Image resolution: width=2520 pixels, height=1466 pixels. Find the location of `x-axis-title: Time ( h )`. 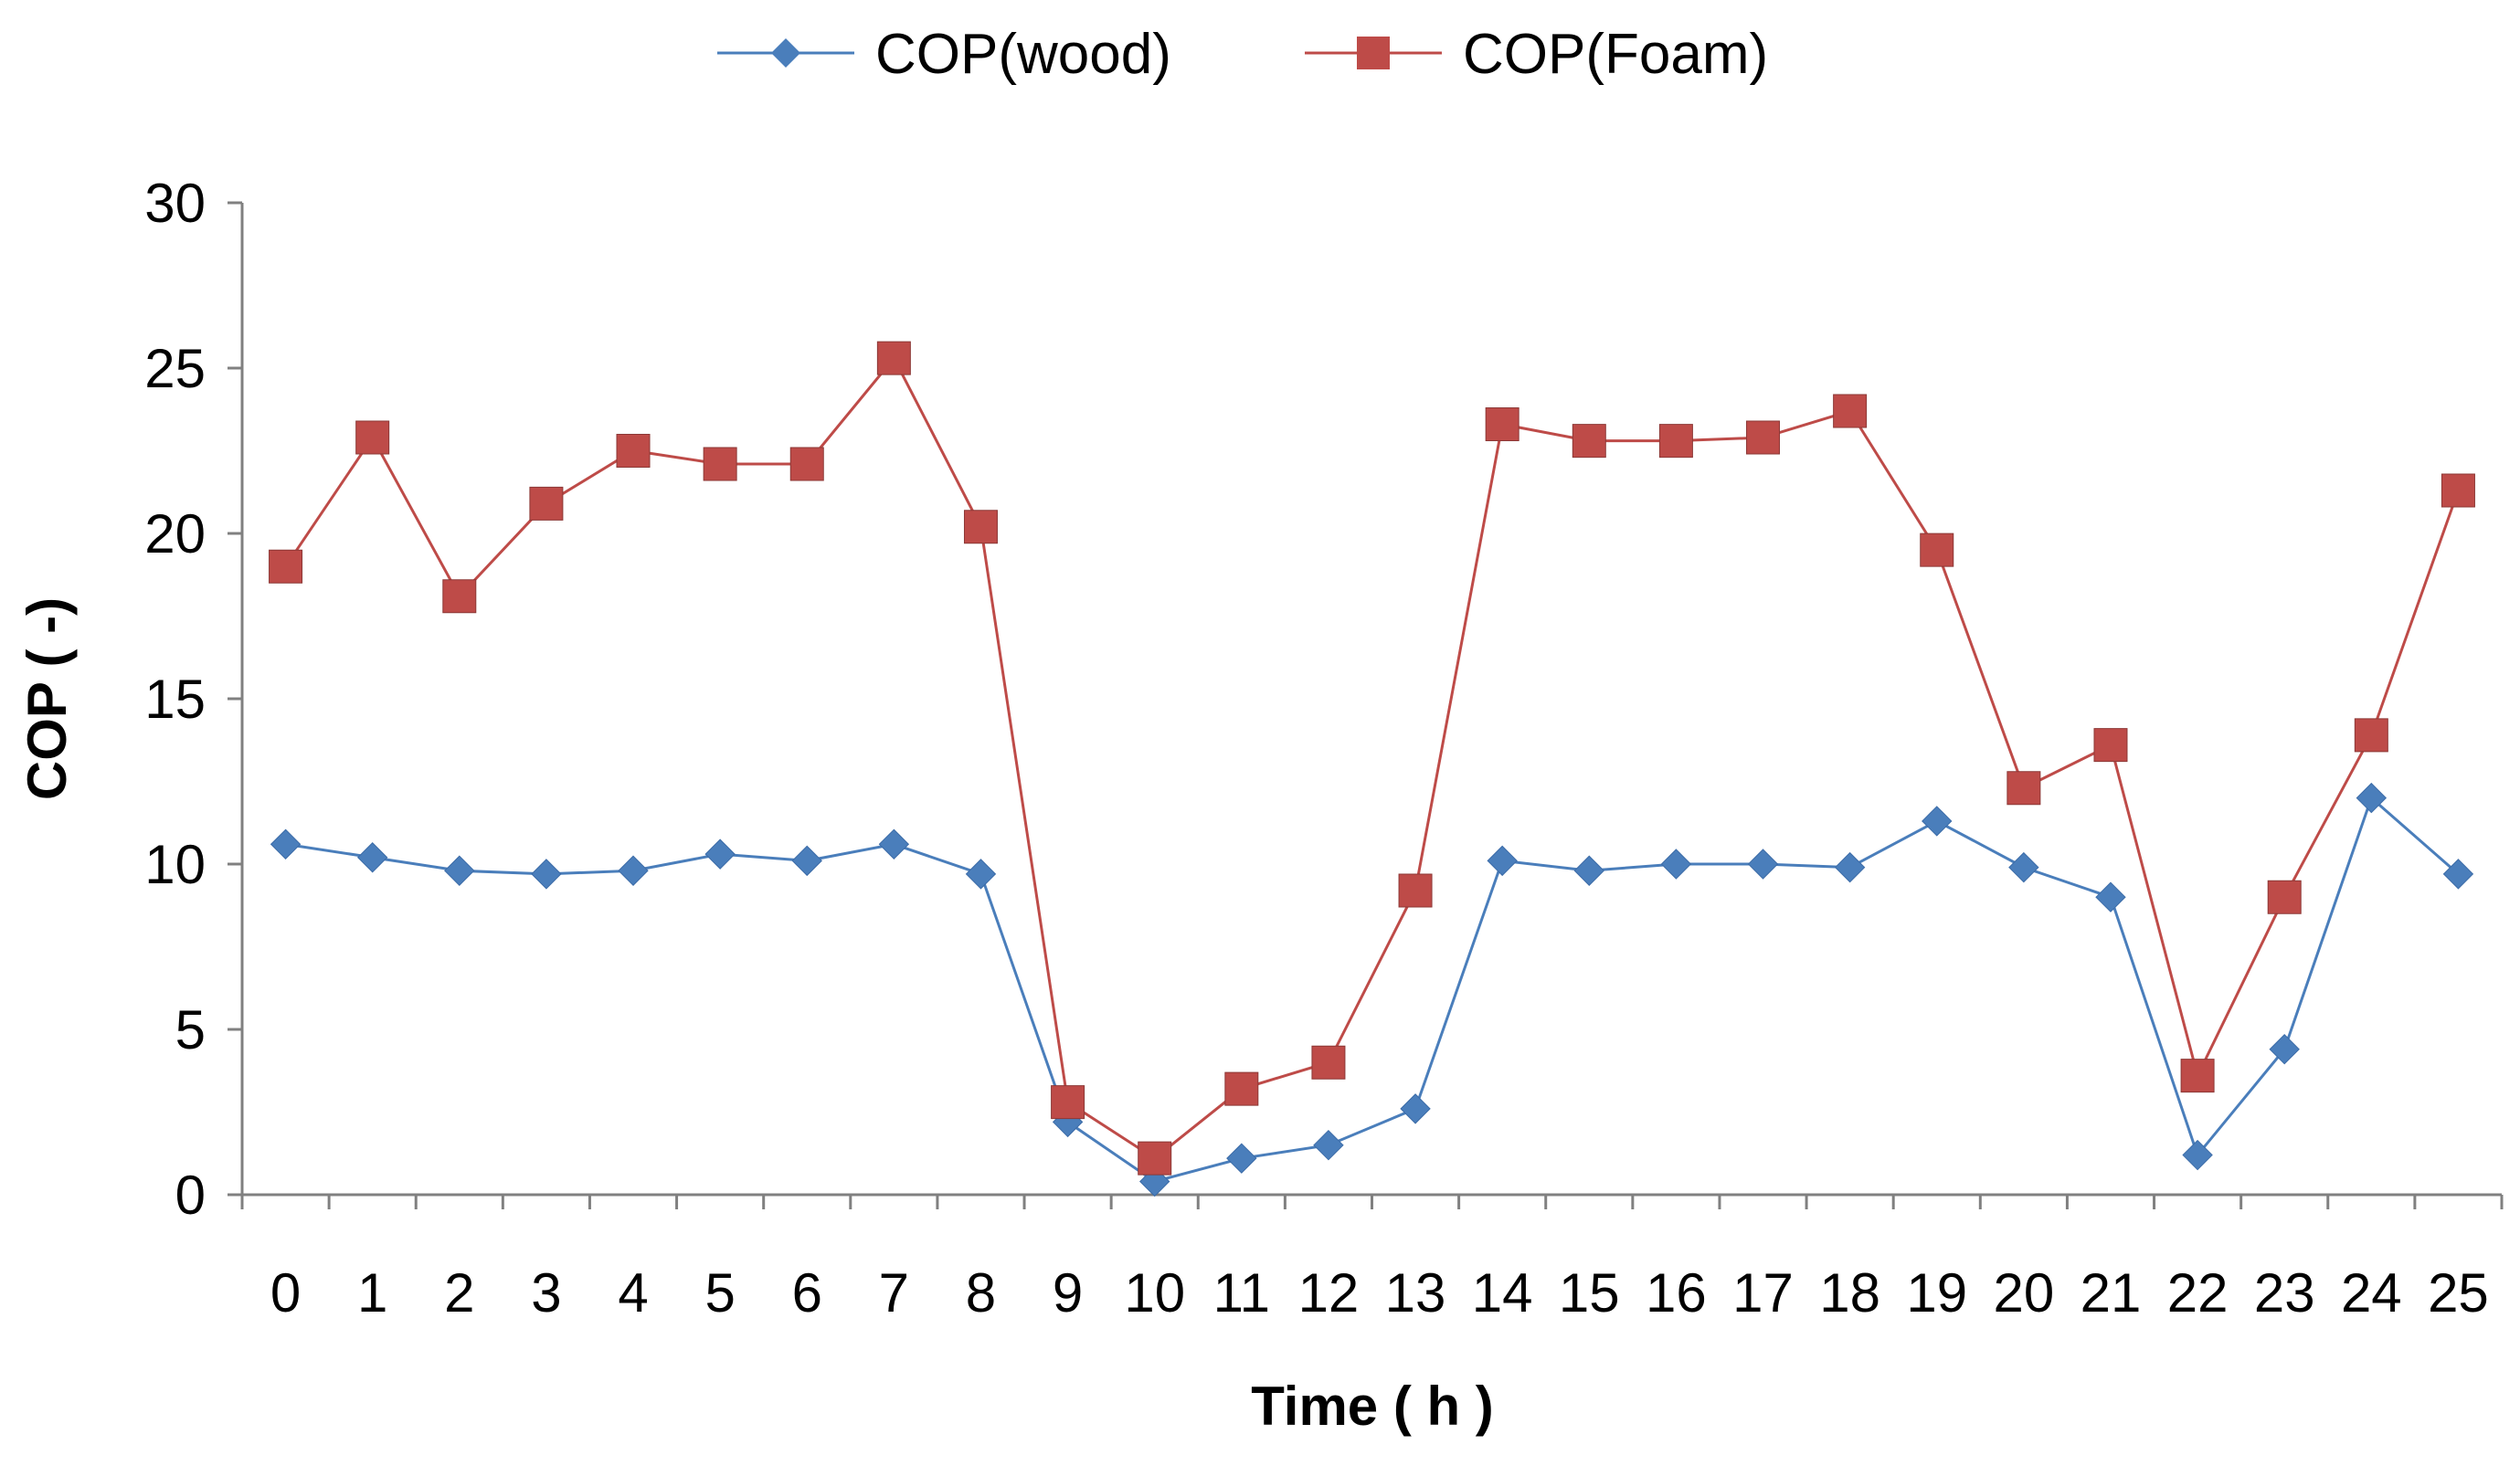

x-axis-title: Time ( h ) is located at coordinates (1373, 1406).